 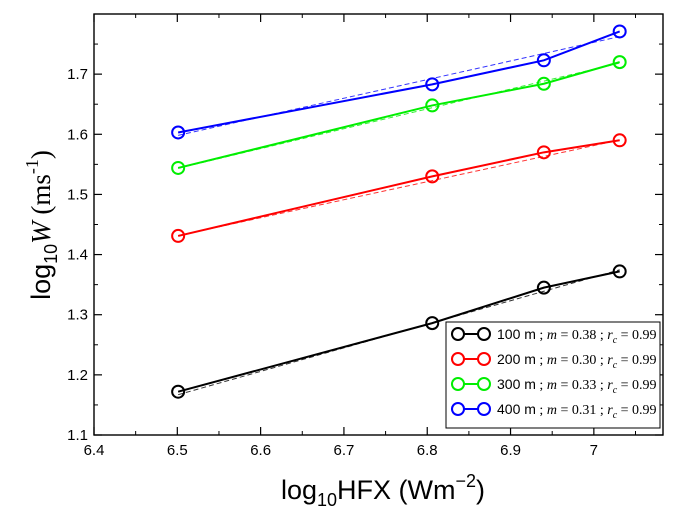 I want to click on legend-label: 300 m ; m = 0.33 ; rc = 0.99, so click(x=577, y=386).